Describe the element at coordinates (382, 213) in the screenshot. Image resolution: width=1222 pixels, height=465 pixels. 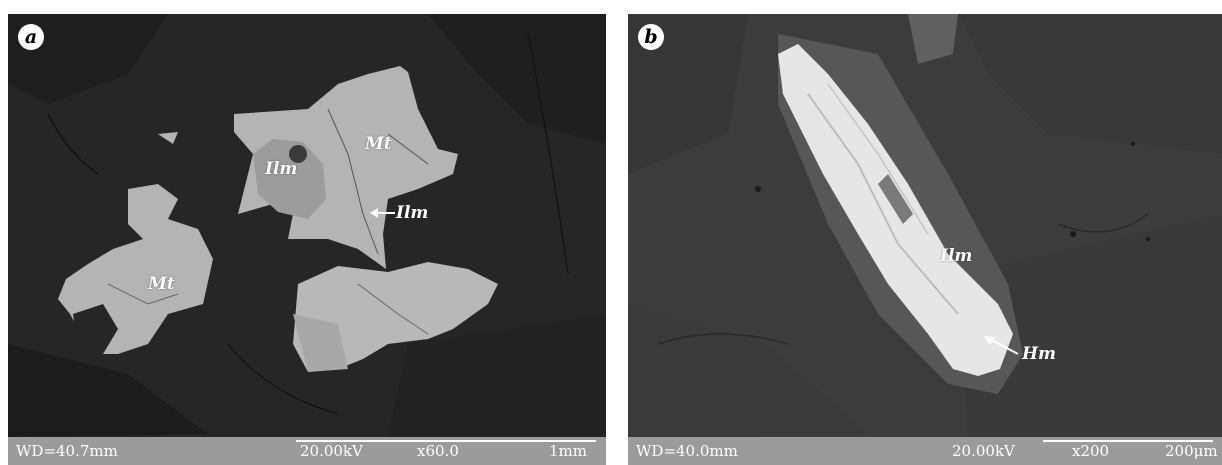
I see `left-arrow-icon` at that location.